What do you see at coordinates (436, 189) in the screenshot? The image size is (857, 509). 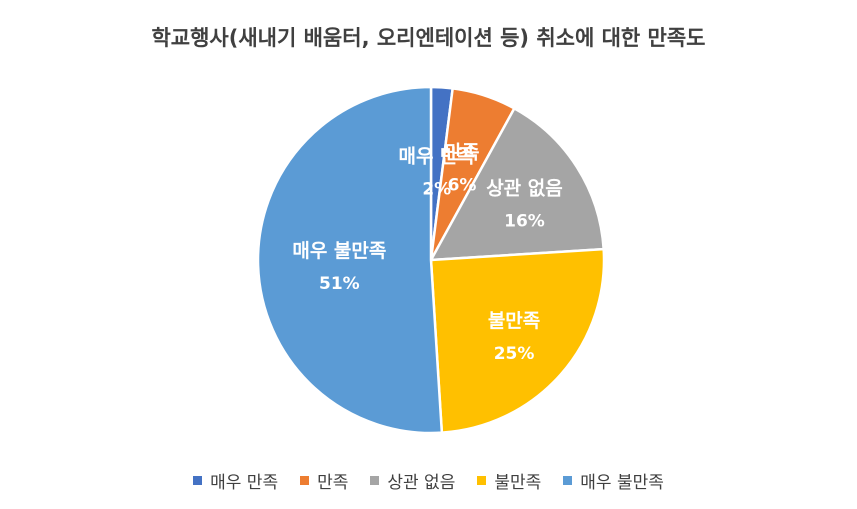 I see `slice-value-label-1: 2%` at bounding box center [436, 189].